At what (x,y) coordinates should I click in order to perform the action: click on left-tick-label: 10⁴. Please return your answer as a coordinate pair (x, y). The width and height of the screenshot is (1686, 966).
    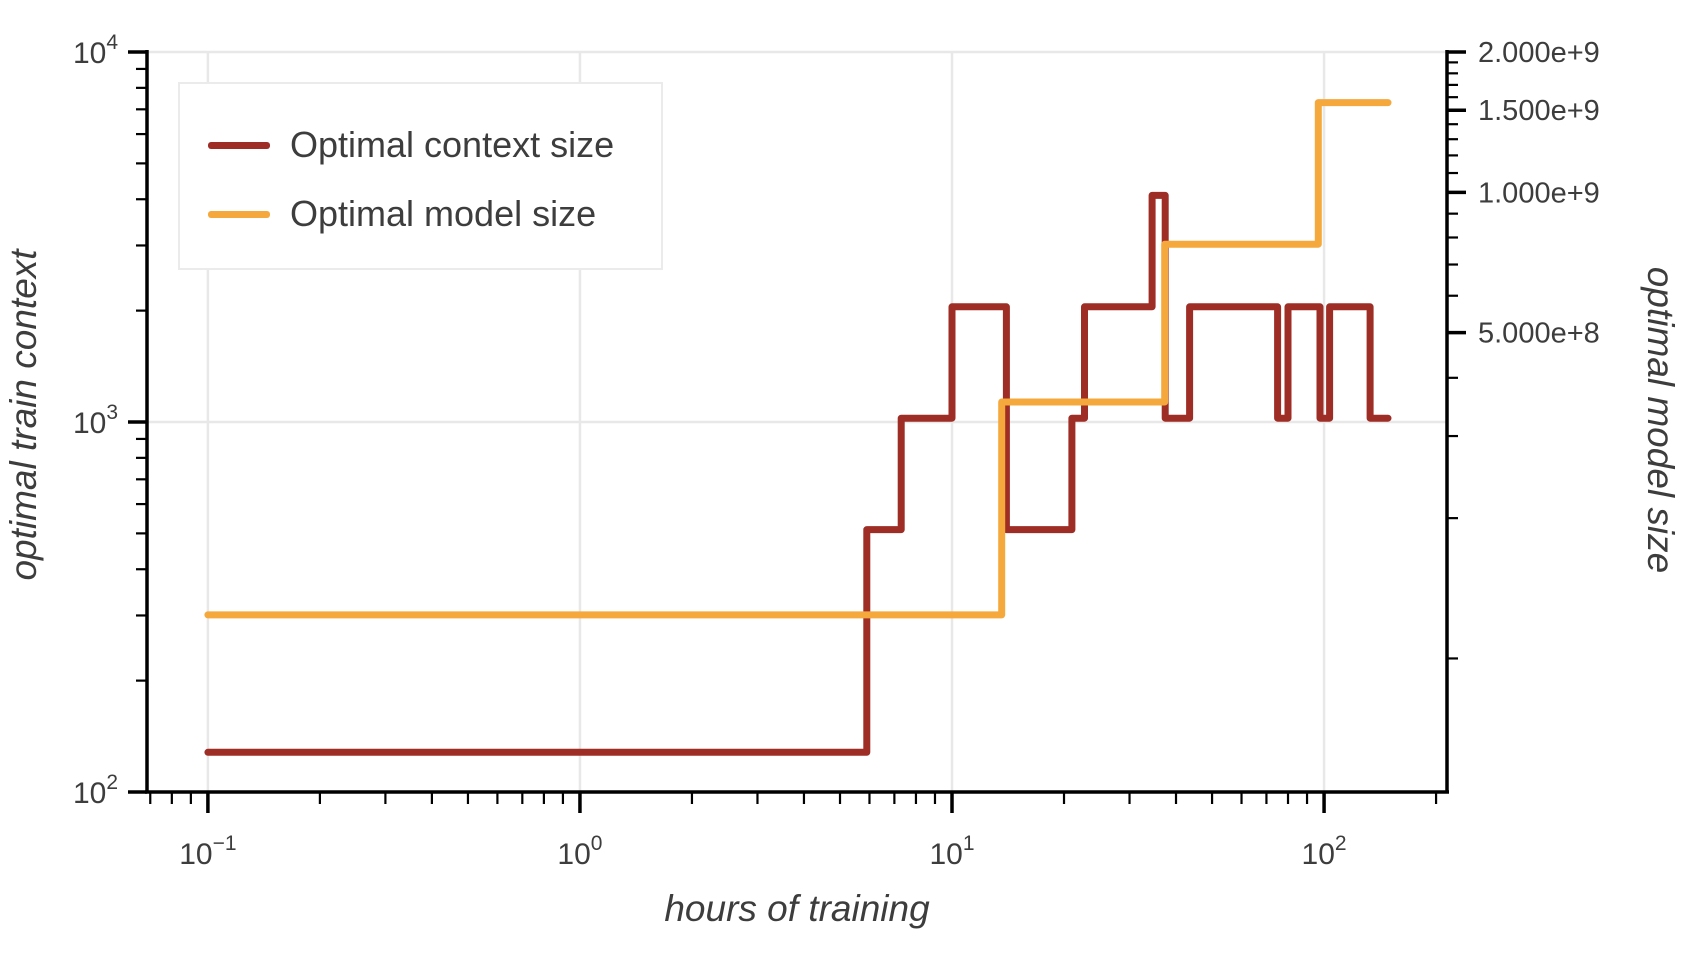
    Looking at the image, I should click on (95, 50).